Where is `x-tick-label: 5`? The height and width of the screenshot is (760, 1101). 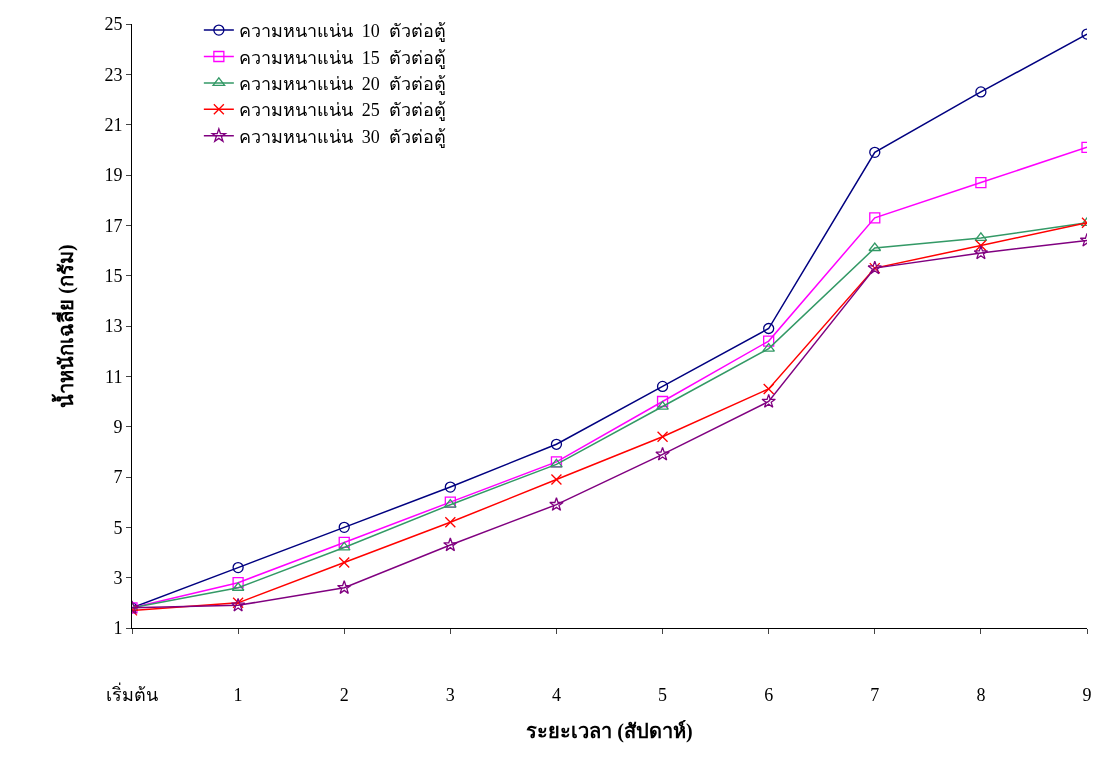 x-tick-label: 5 is located at coordinates (663, 694).